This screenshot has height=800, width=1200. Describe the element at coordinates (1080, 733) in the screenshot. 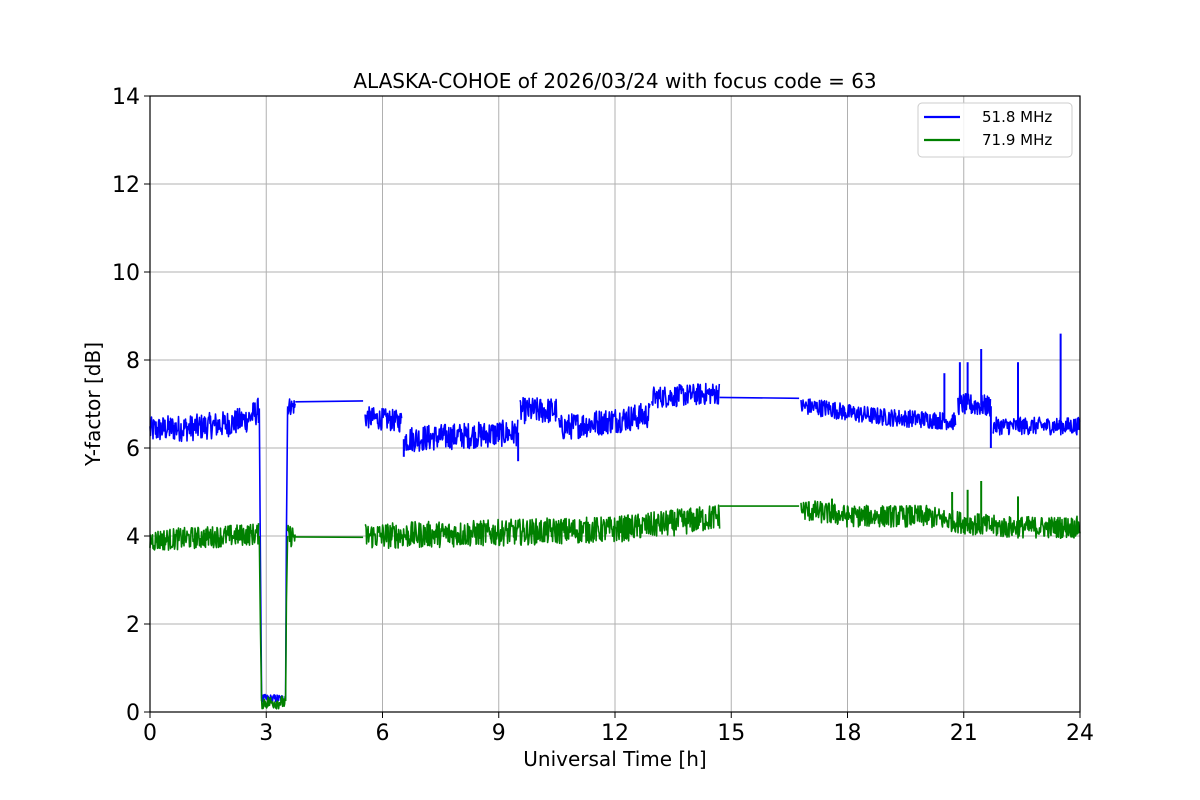

I see `x-tick-label: 24` at that location.